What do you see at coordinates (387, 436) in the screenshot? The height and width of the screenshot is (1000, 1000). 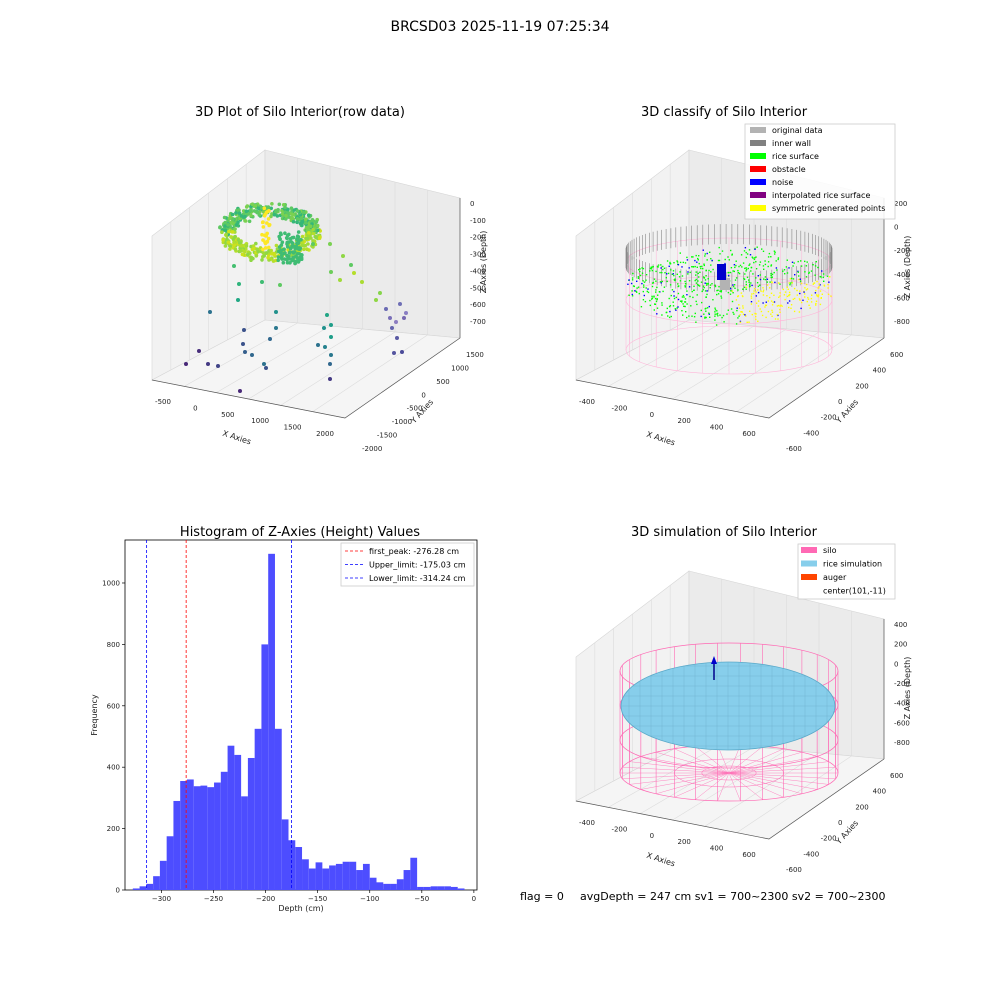 I see `y-tick-label: -1500` at bounding box center [387, 436].